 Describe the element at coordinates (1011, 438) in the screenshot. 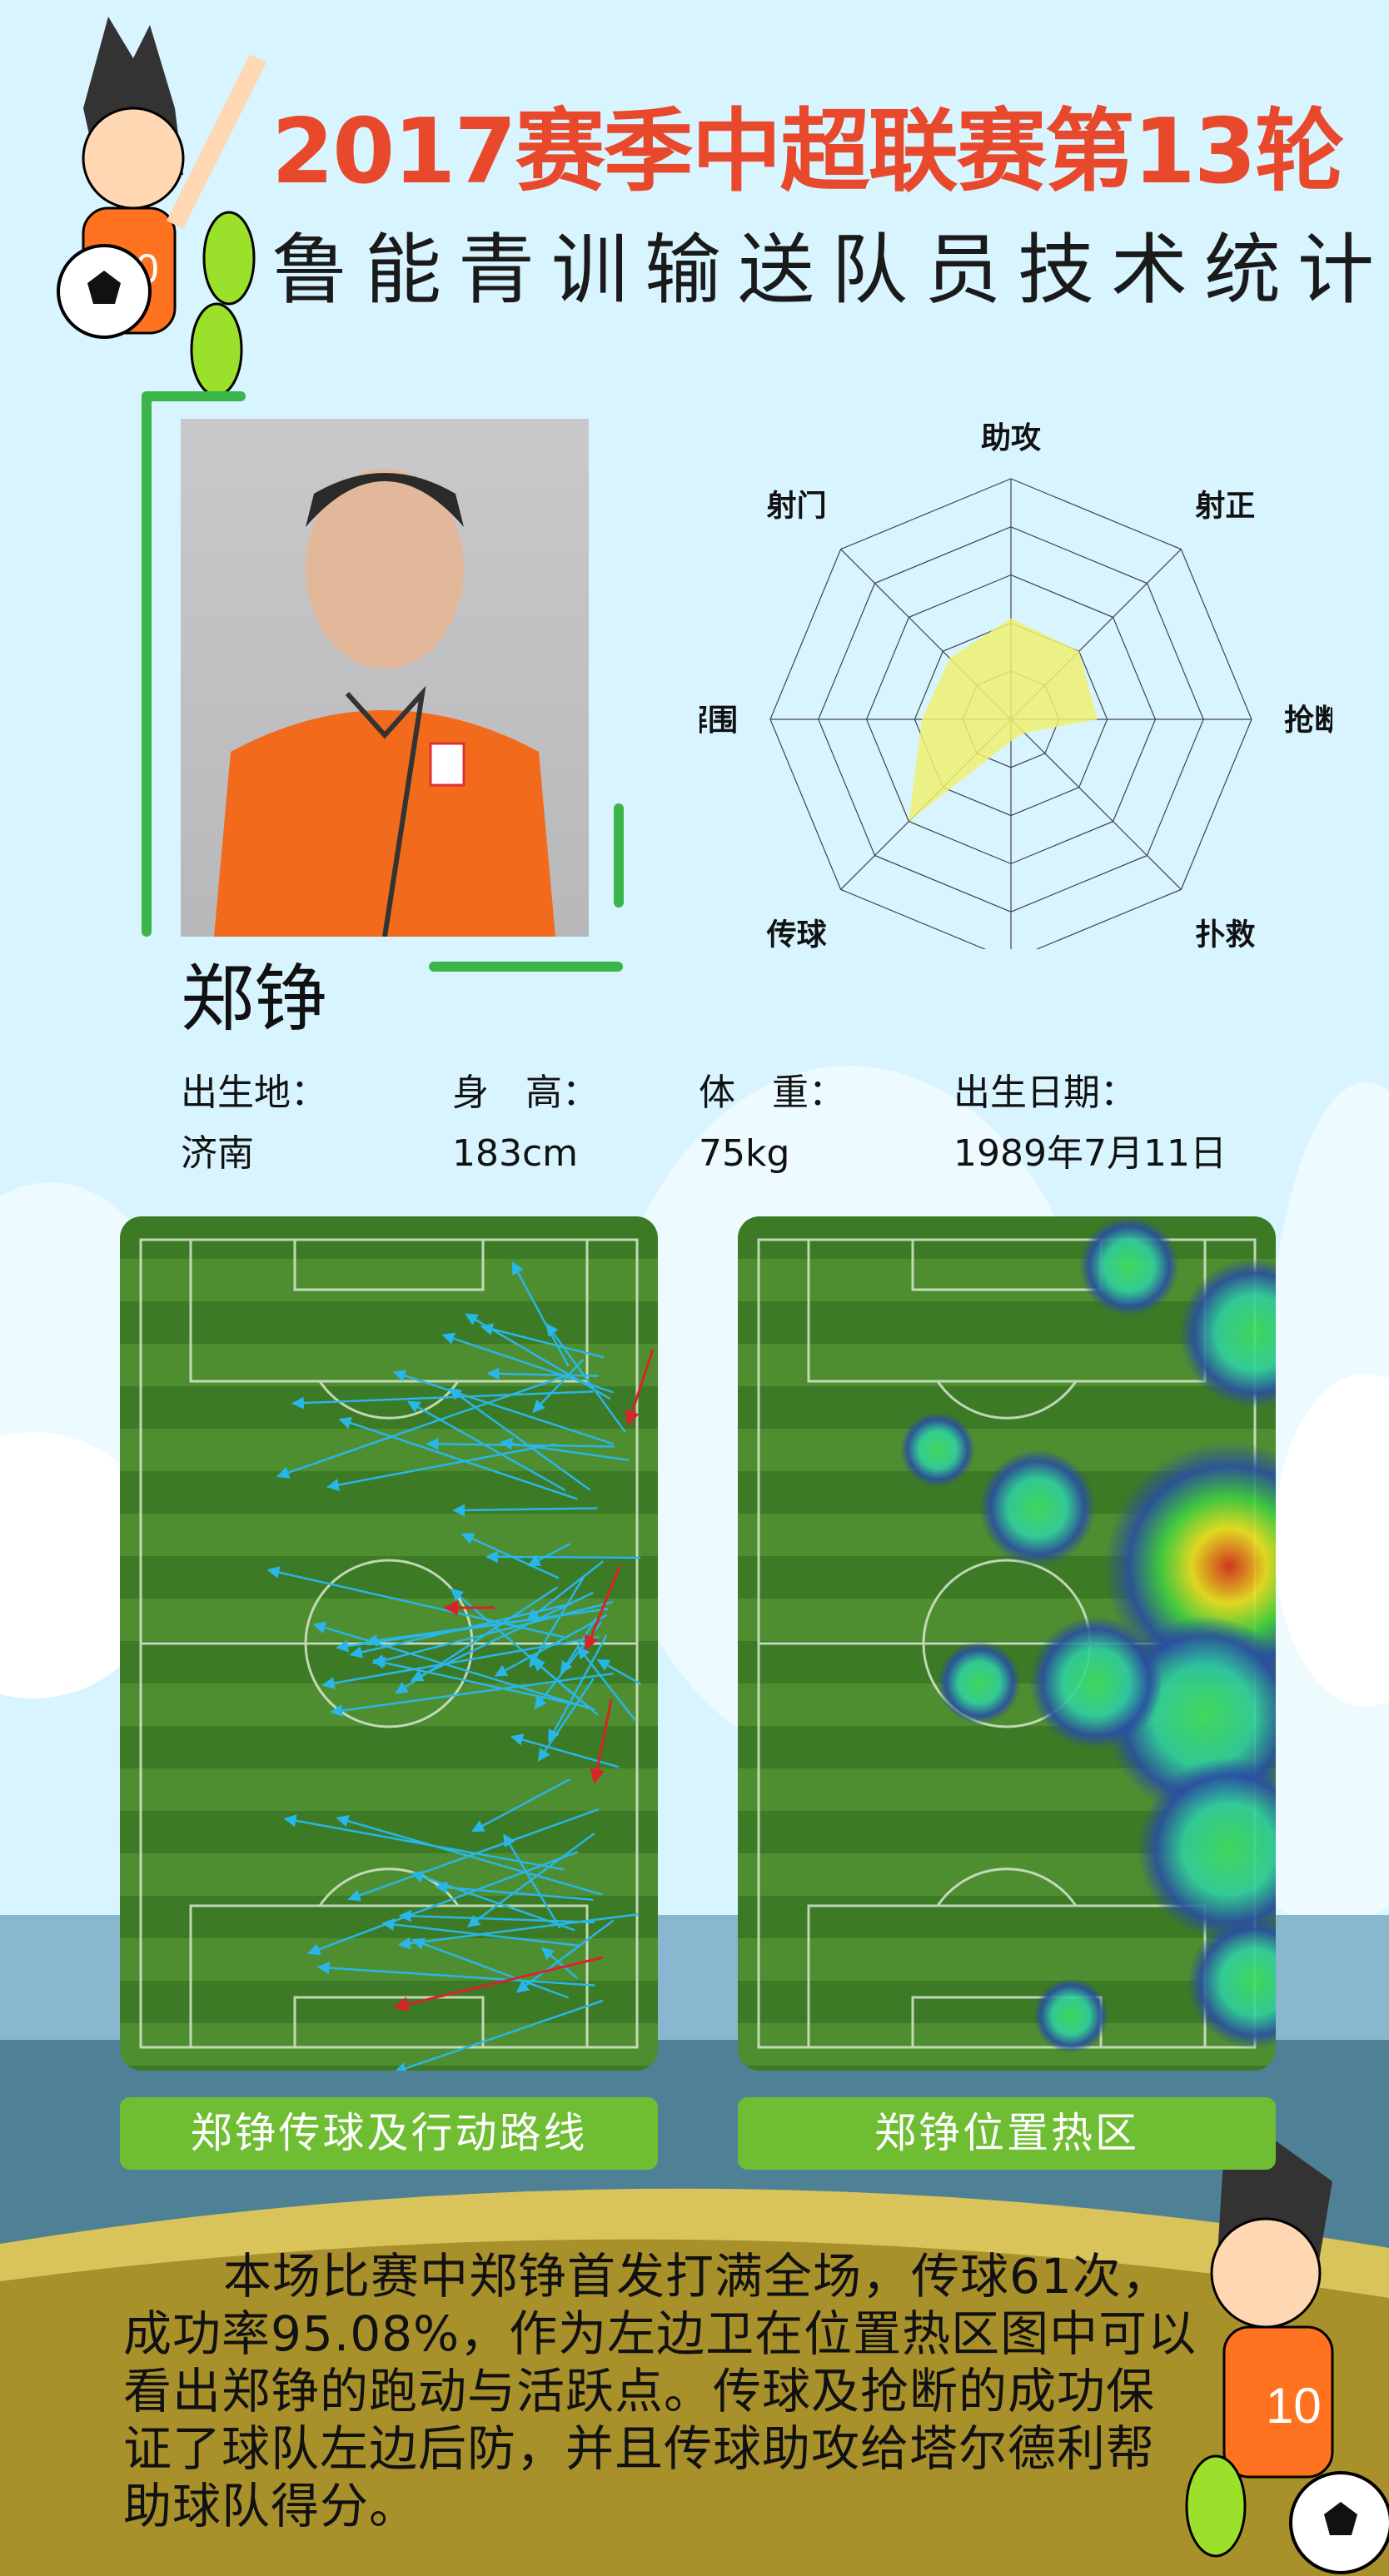

I see `radar-axis-label: 助攻` at that location.